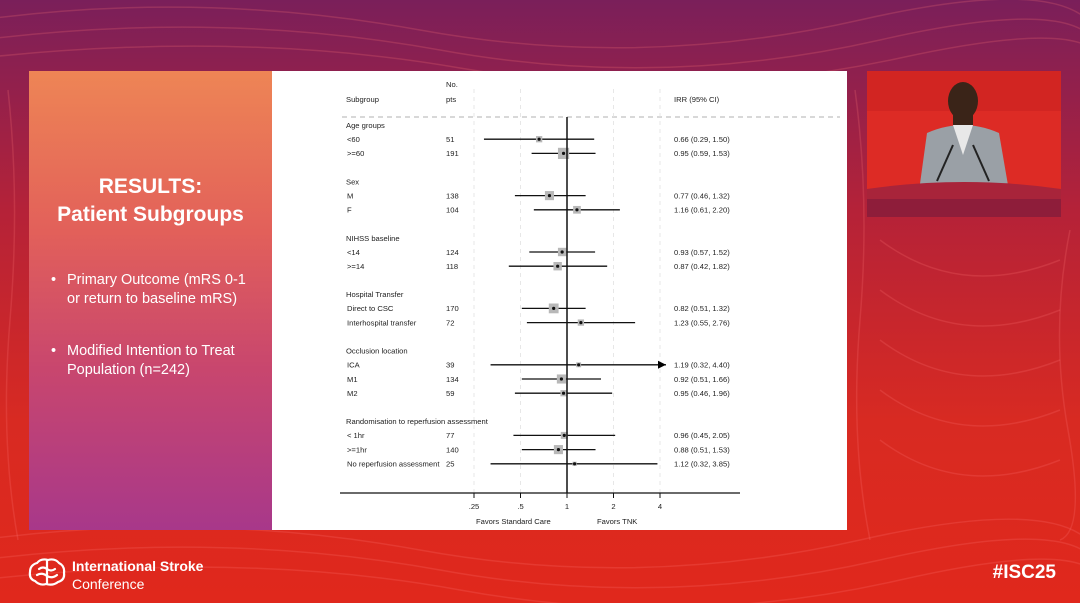 Image resolution: width=1080 pixels, height=603 pixels. Describe the element at coordinates (702, 308) in the screenshot. I see `row-irr-text: 0.82 (0.51, 1.32)` at that location.